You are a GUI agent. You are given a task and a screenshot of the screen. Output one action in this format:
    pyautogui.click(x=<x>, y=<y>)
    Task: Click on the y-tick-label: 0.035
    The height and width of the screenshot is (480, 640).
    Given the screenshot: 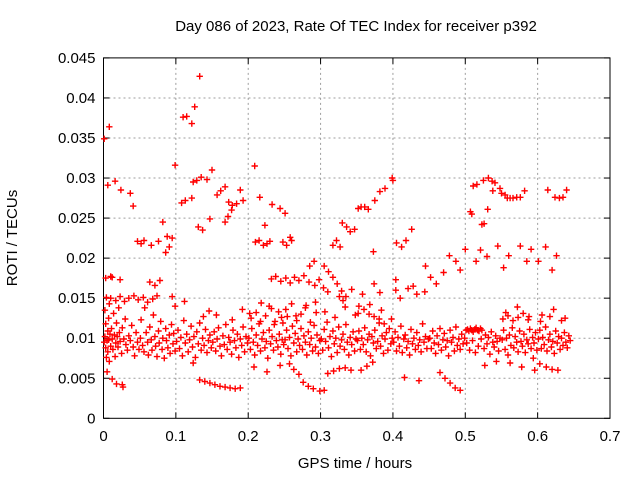 What is the action you would take?
    pyautogui.click(x=77, y=138)
    